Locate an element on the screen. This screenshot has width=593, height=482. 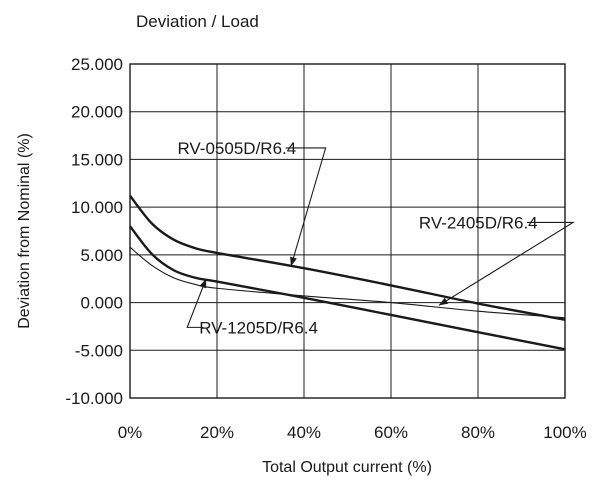
y-tick-label: -5.000 is located at coordinates (99, 350).